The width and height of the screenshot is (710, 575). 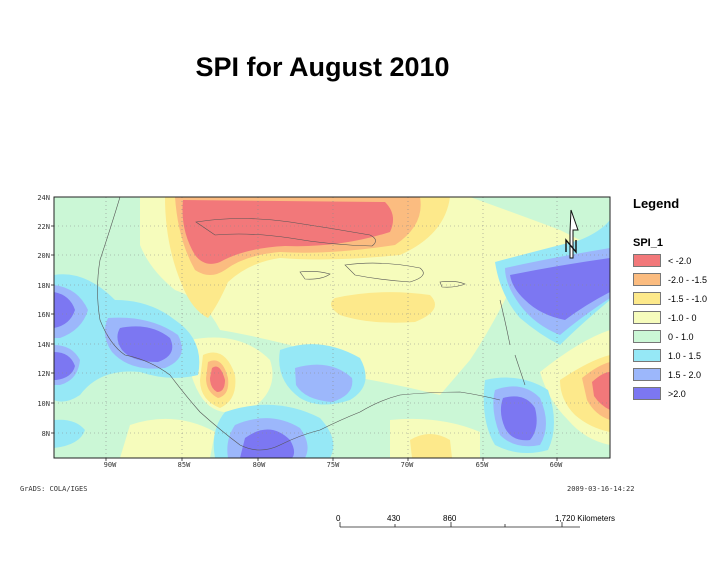 I want to click on scale-label: 430, so click(x=394, y=518).